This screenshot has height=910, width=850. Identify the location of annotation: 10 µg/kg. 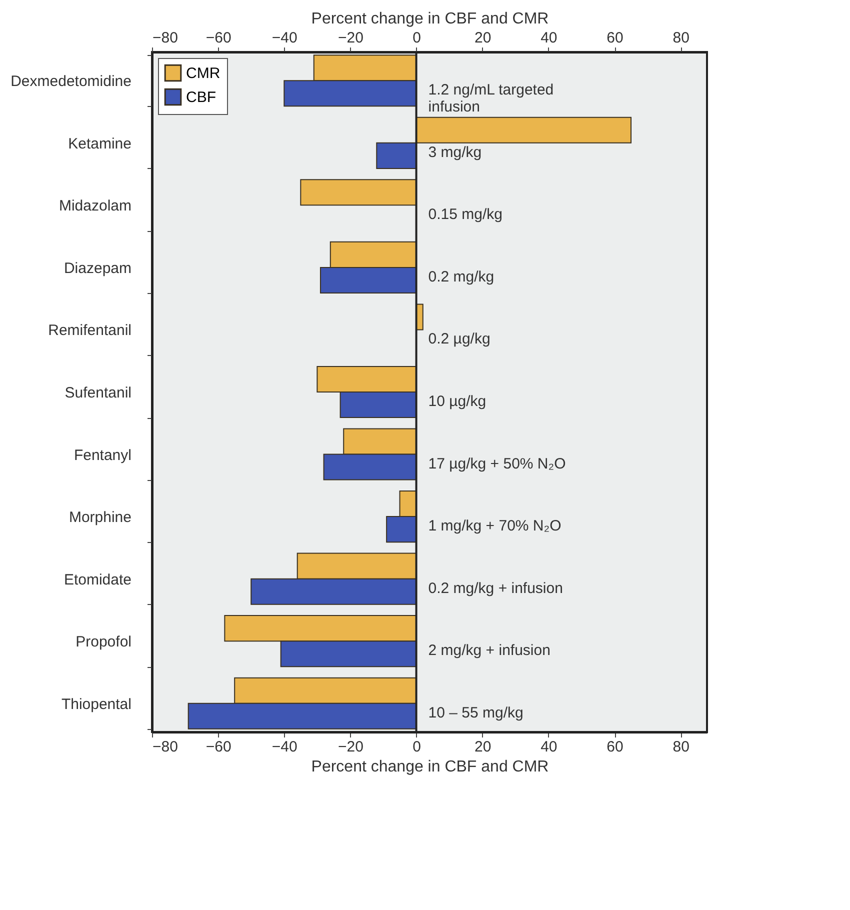
(457, 401).